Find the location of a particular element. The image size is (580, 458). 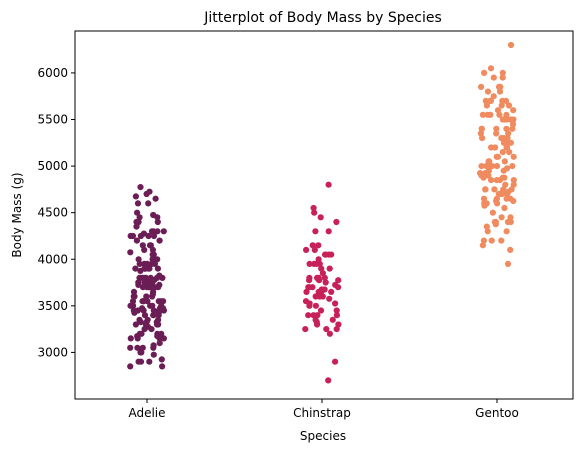

y-tick-label: 3500 is located at coordinates (52, 306).